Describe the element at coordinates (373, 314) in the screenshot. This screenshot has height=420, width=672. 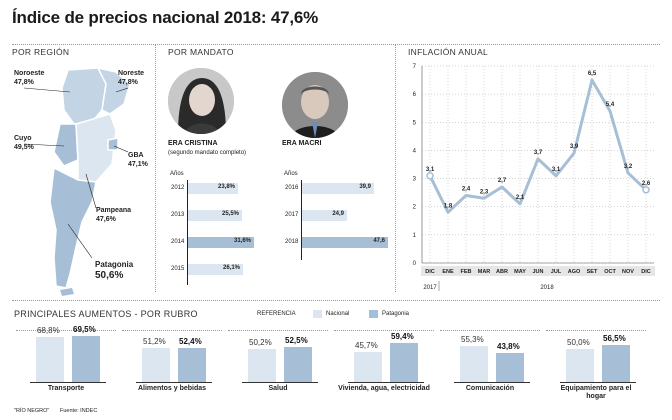
I see `legend-patagonia-swatch` at that location.